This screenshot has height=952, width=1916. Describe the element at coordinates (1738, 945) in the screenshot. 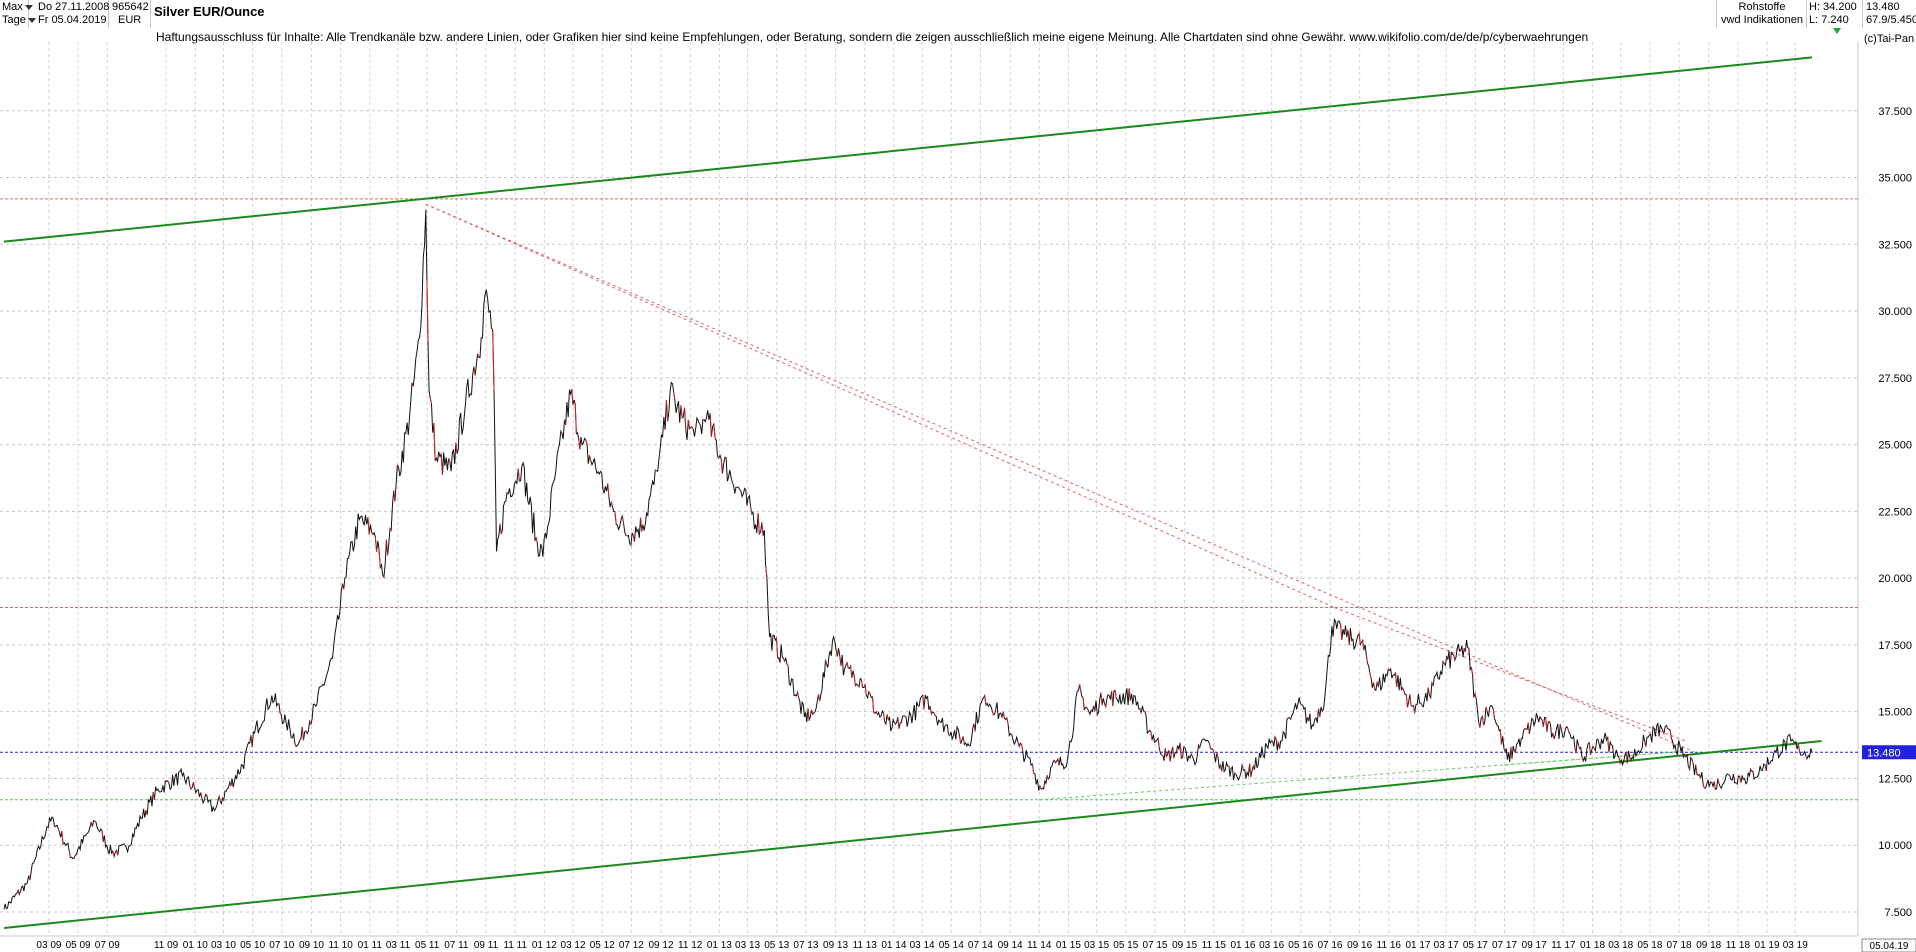

I see `x-tick-label: 11 18` at that location.